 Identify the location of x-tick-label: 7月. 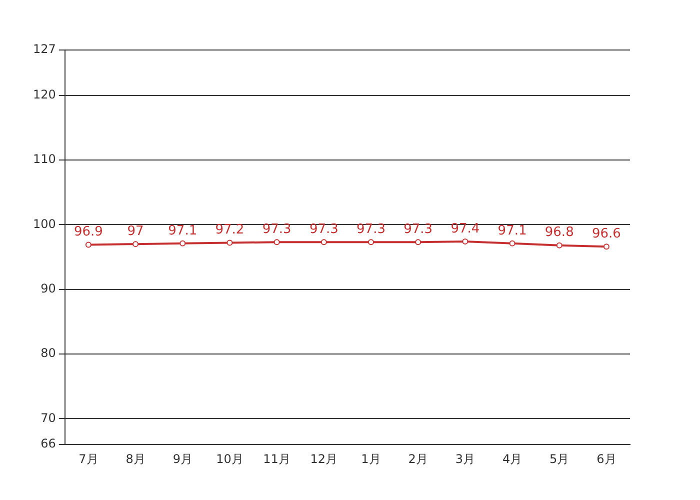
(88, 459).